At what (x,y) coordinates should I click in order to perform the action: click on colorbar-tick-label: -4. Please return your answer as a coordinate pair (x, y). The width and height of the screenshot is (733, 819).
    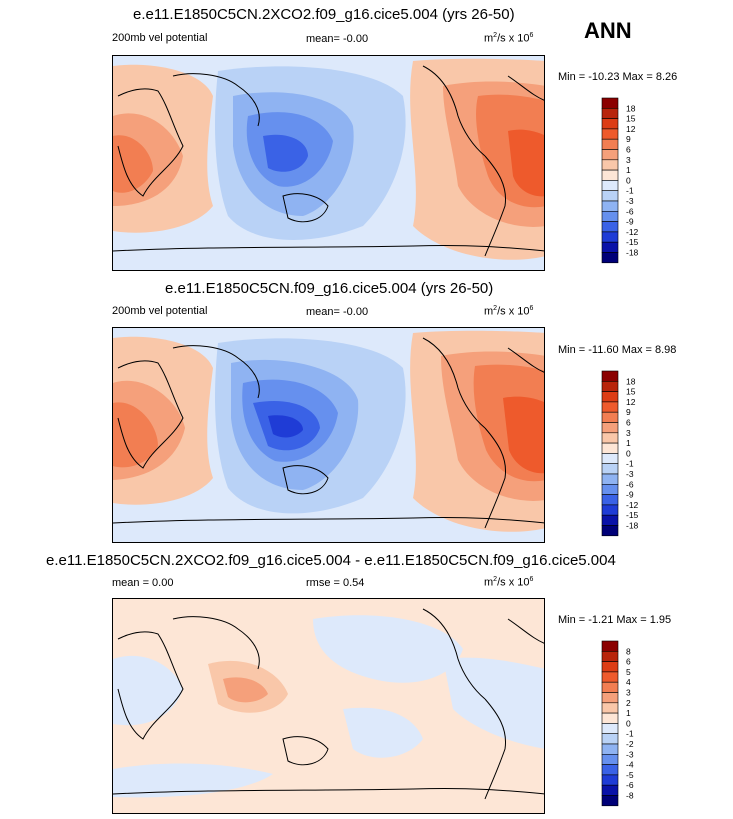
    Looking at the image, I should click on (630, 765).